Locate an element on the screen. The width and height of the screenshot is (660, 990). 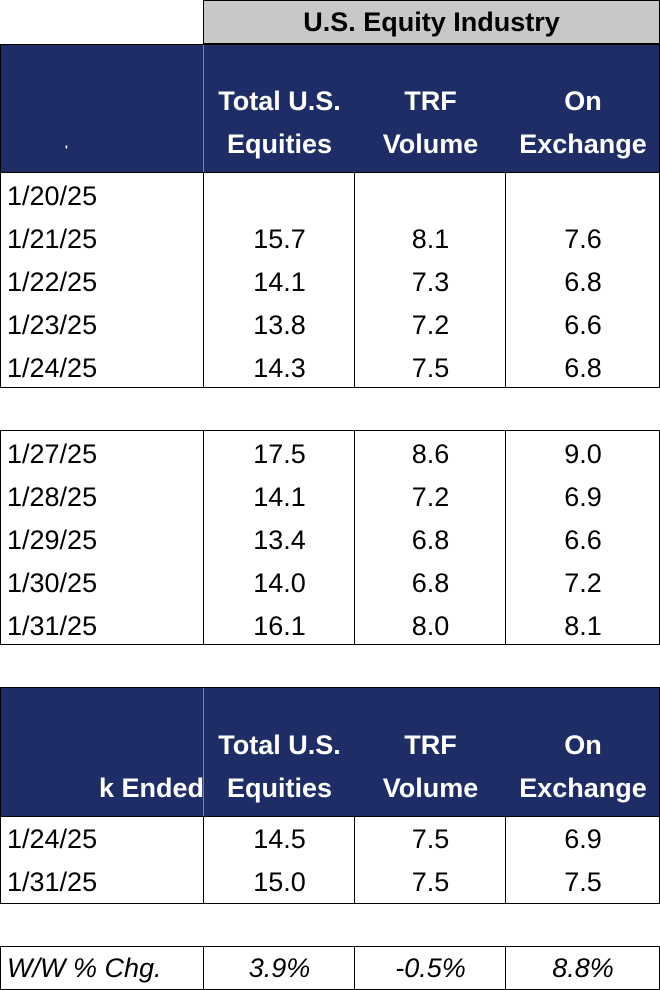
table-row: 1/29/25 13.4 6.8 6.6 is located at coordinates (330, 540).